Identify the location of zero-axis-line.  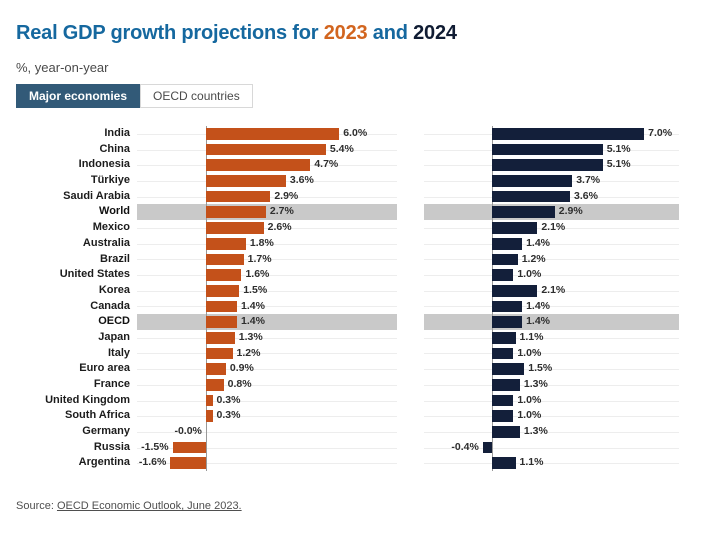
(206, 447).